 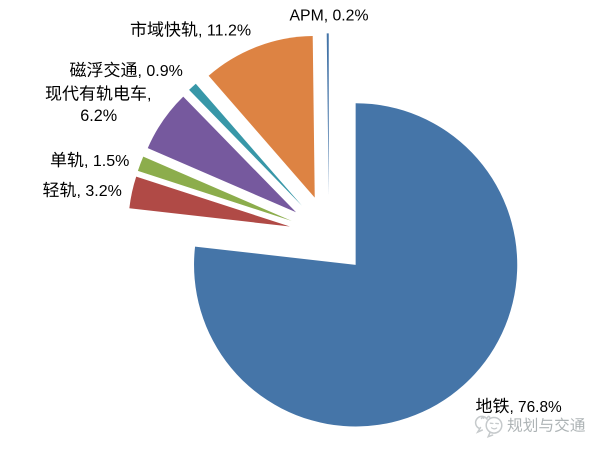 I want to click on svg-text: , 76.8%, so click(x=536, y=407).